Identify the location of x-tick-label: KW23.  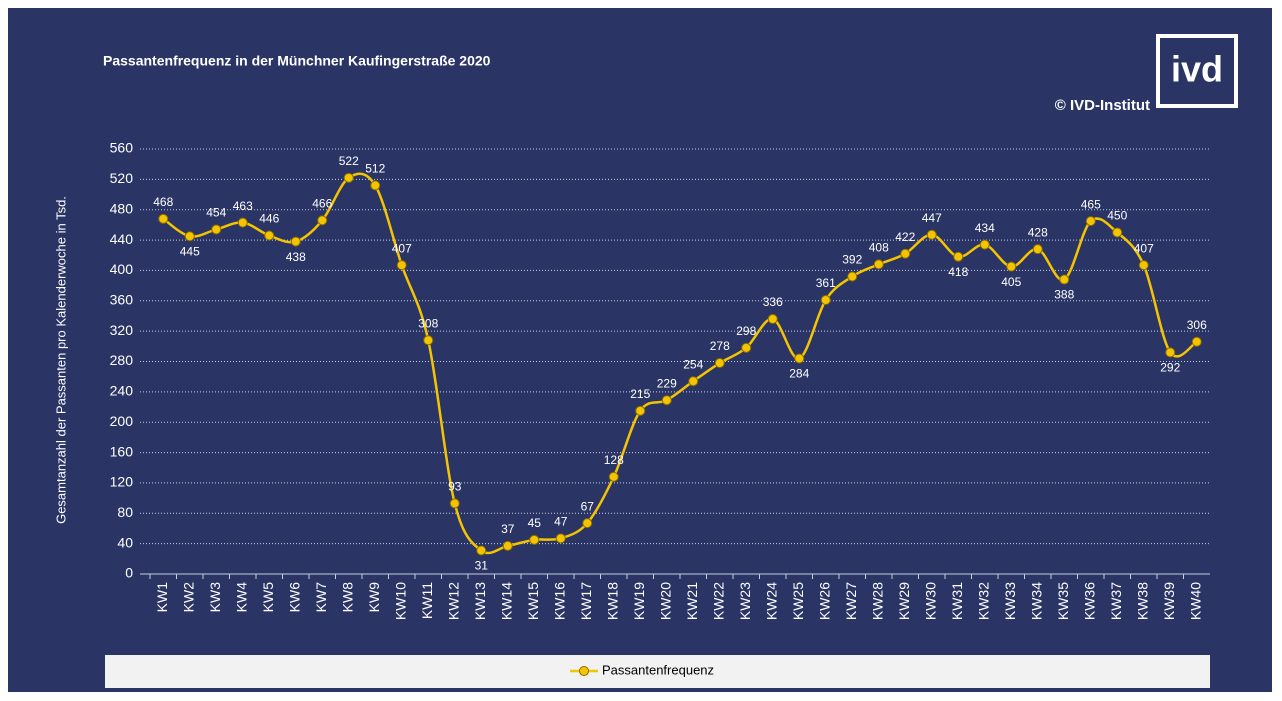
(745, 601).